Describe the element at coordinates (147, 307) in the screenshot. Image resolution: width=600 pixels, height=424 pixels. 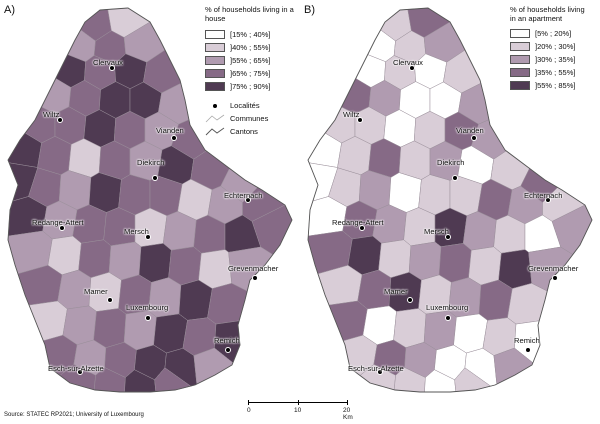
I see `locality-label: Luxembourg` at that location.